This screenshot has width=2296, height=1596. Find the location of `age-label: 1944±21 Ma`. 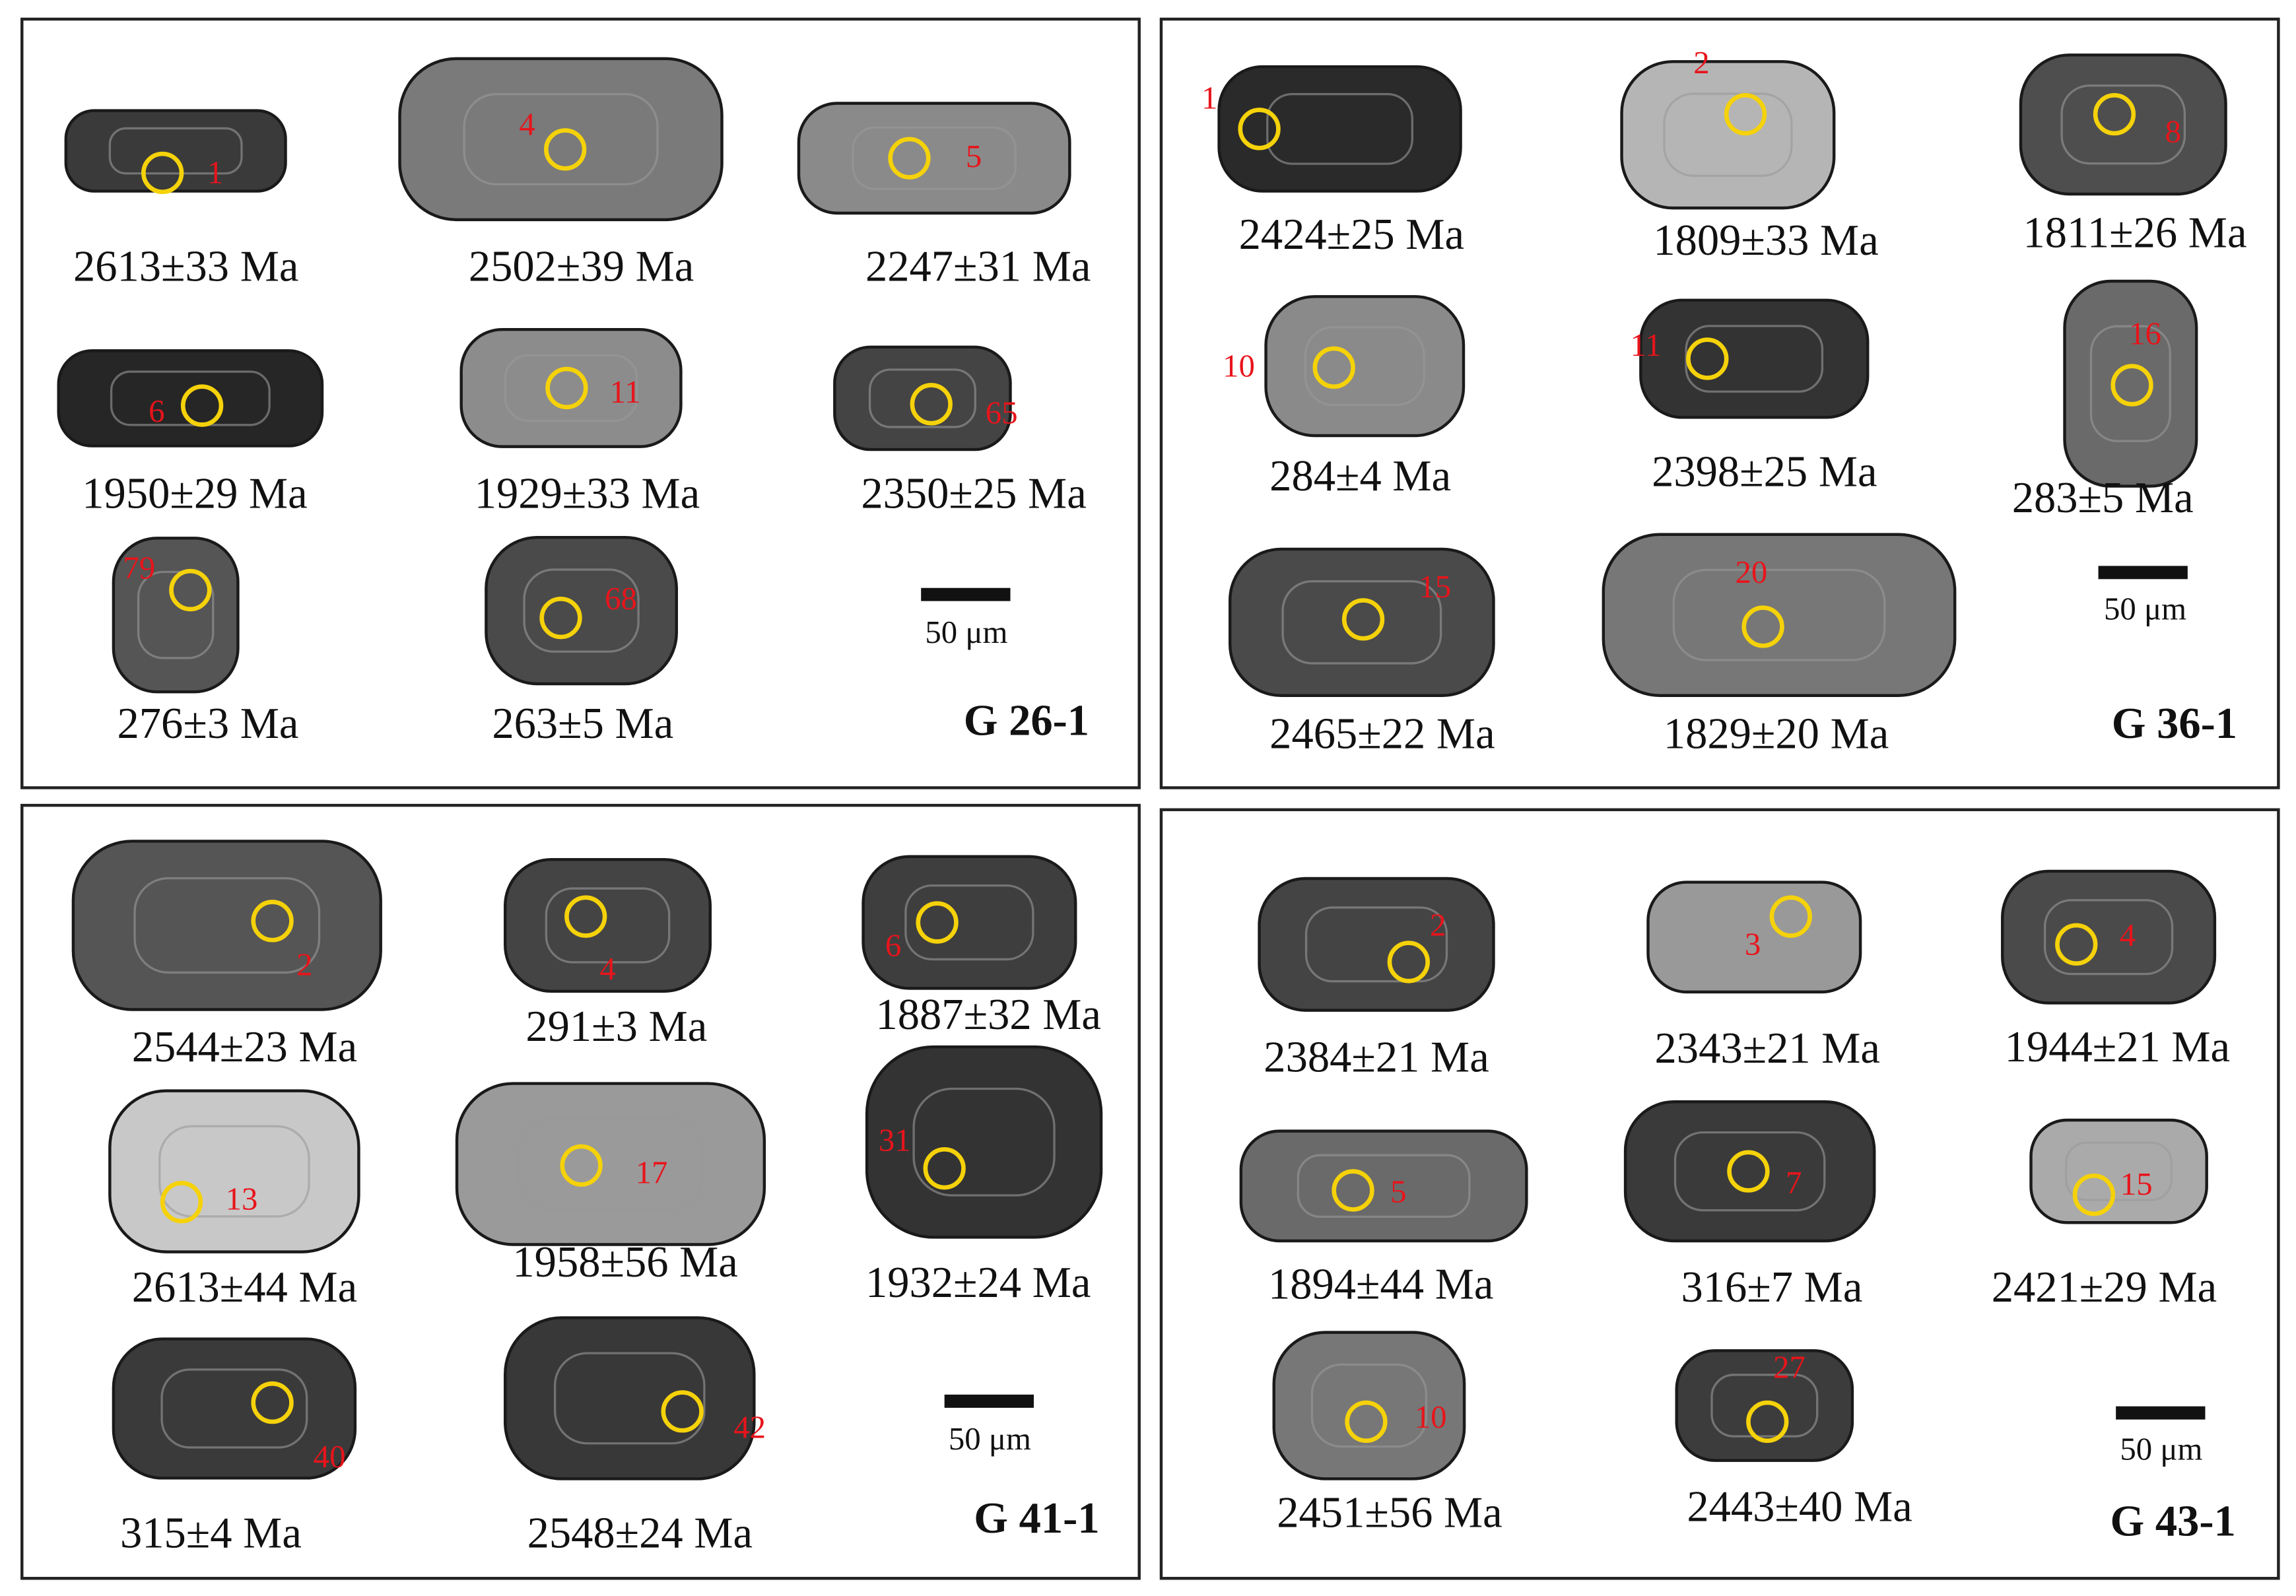

age-label: 1944±21 Ma is located at coordinates (2117, 1047).